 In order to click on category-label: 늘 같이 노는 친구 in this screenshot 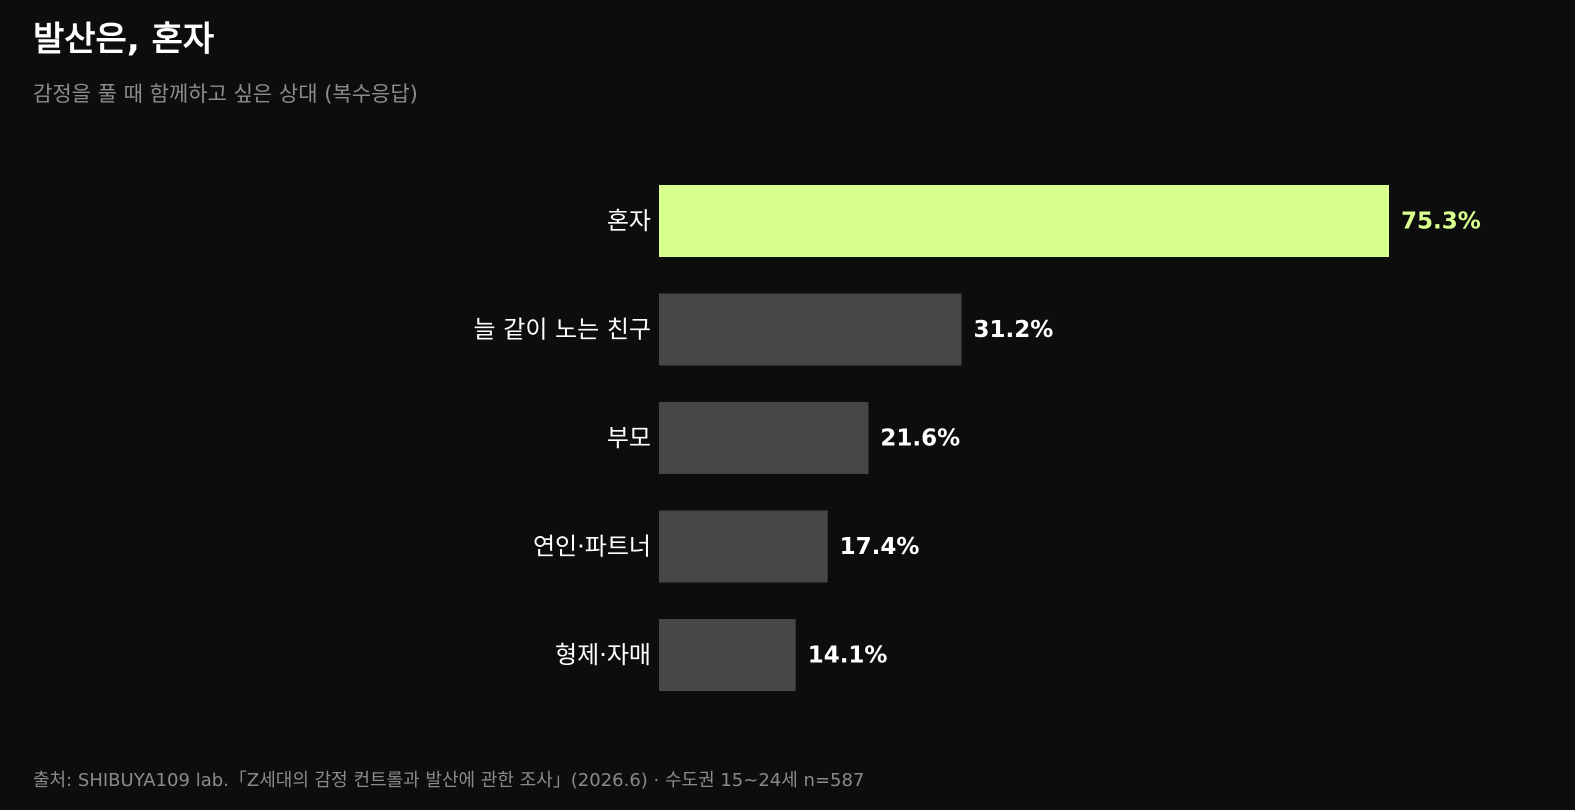, I will do `click(562, 330)`.